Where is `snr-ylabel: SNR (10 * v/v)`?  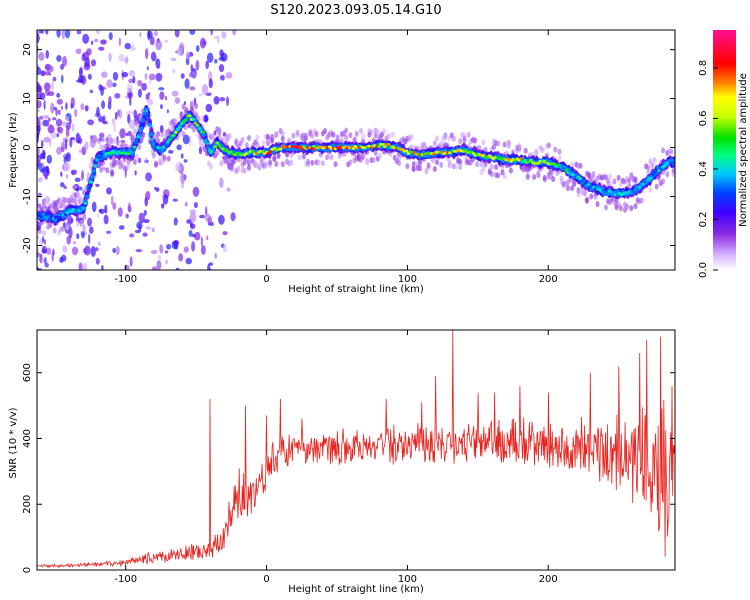
snr-ylabel: SNR (10 * v/v) is located at coordinates (13, 442).